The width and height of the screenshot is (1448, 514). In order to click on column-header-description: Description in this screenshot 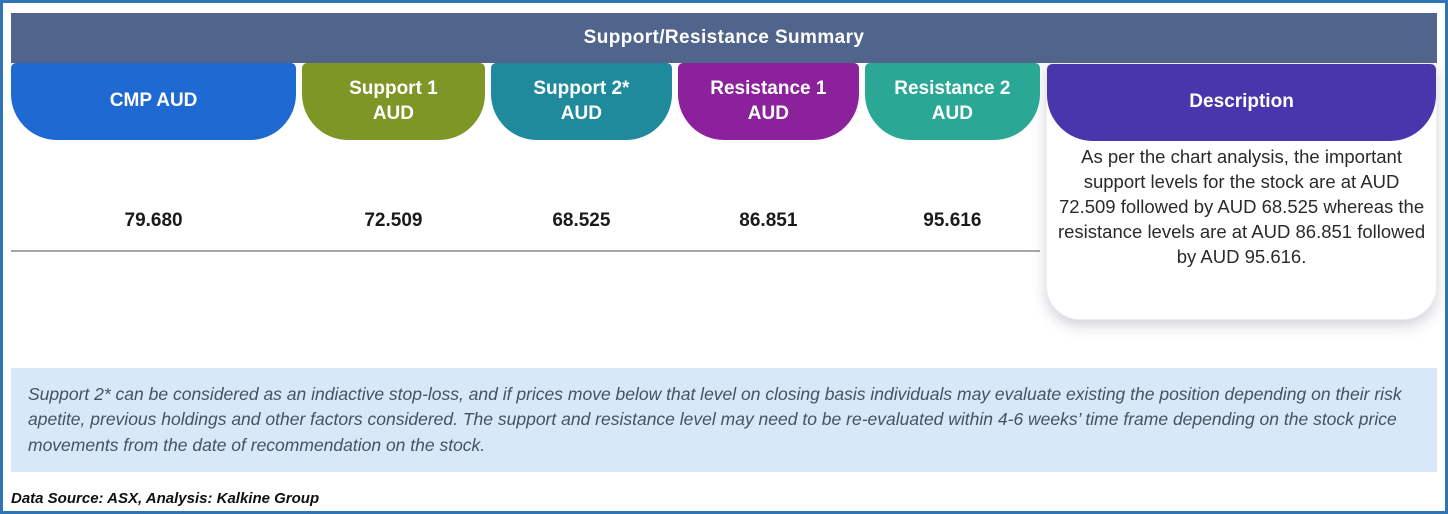, I will do `click(1241, 102)`.